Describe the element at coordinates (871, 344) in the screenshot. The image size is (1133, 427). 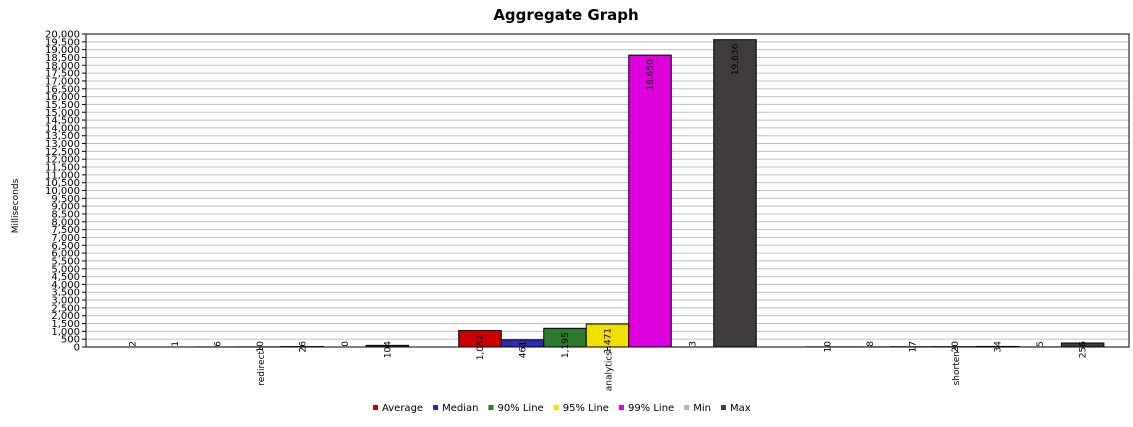
I see `data-label: 8` at that location.